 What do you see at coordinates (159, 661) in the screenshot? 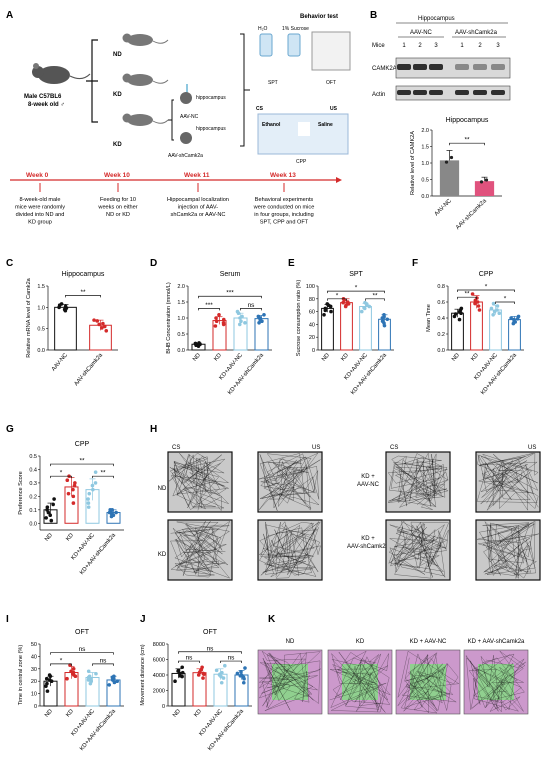
I see `y-tick-label: 6000` at bounding box center [159, 661].